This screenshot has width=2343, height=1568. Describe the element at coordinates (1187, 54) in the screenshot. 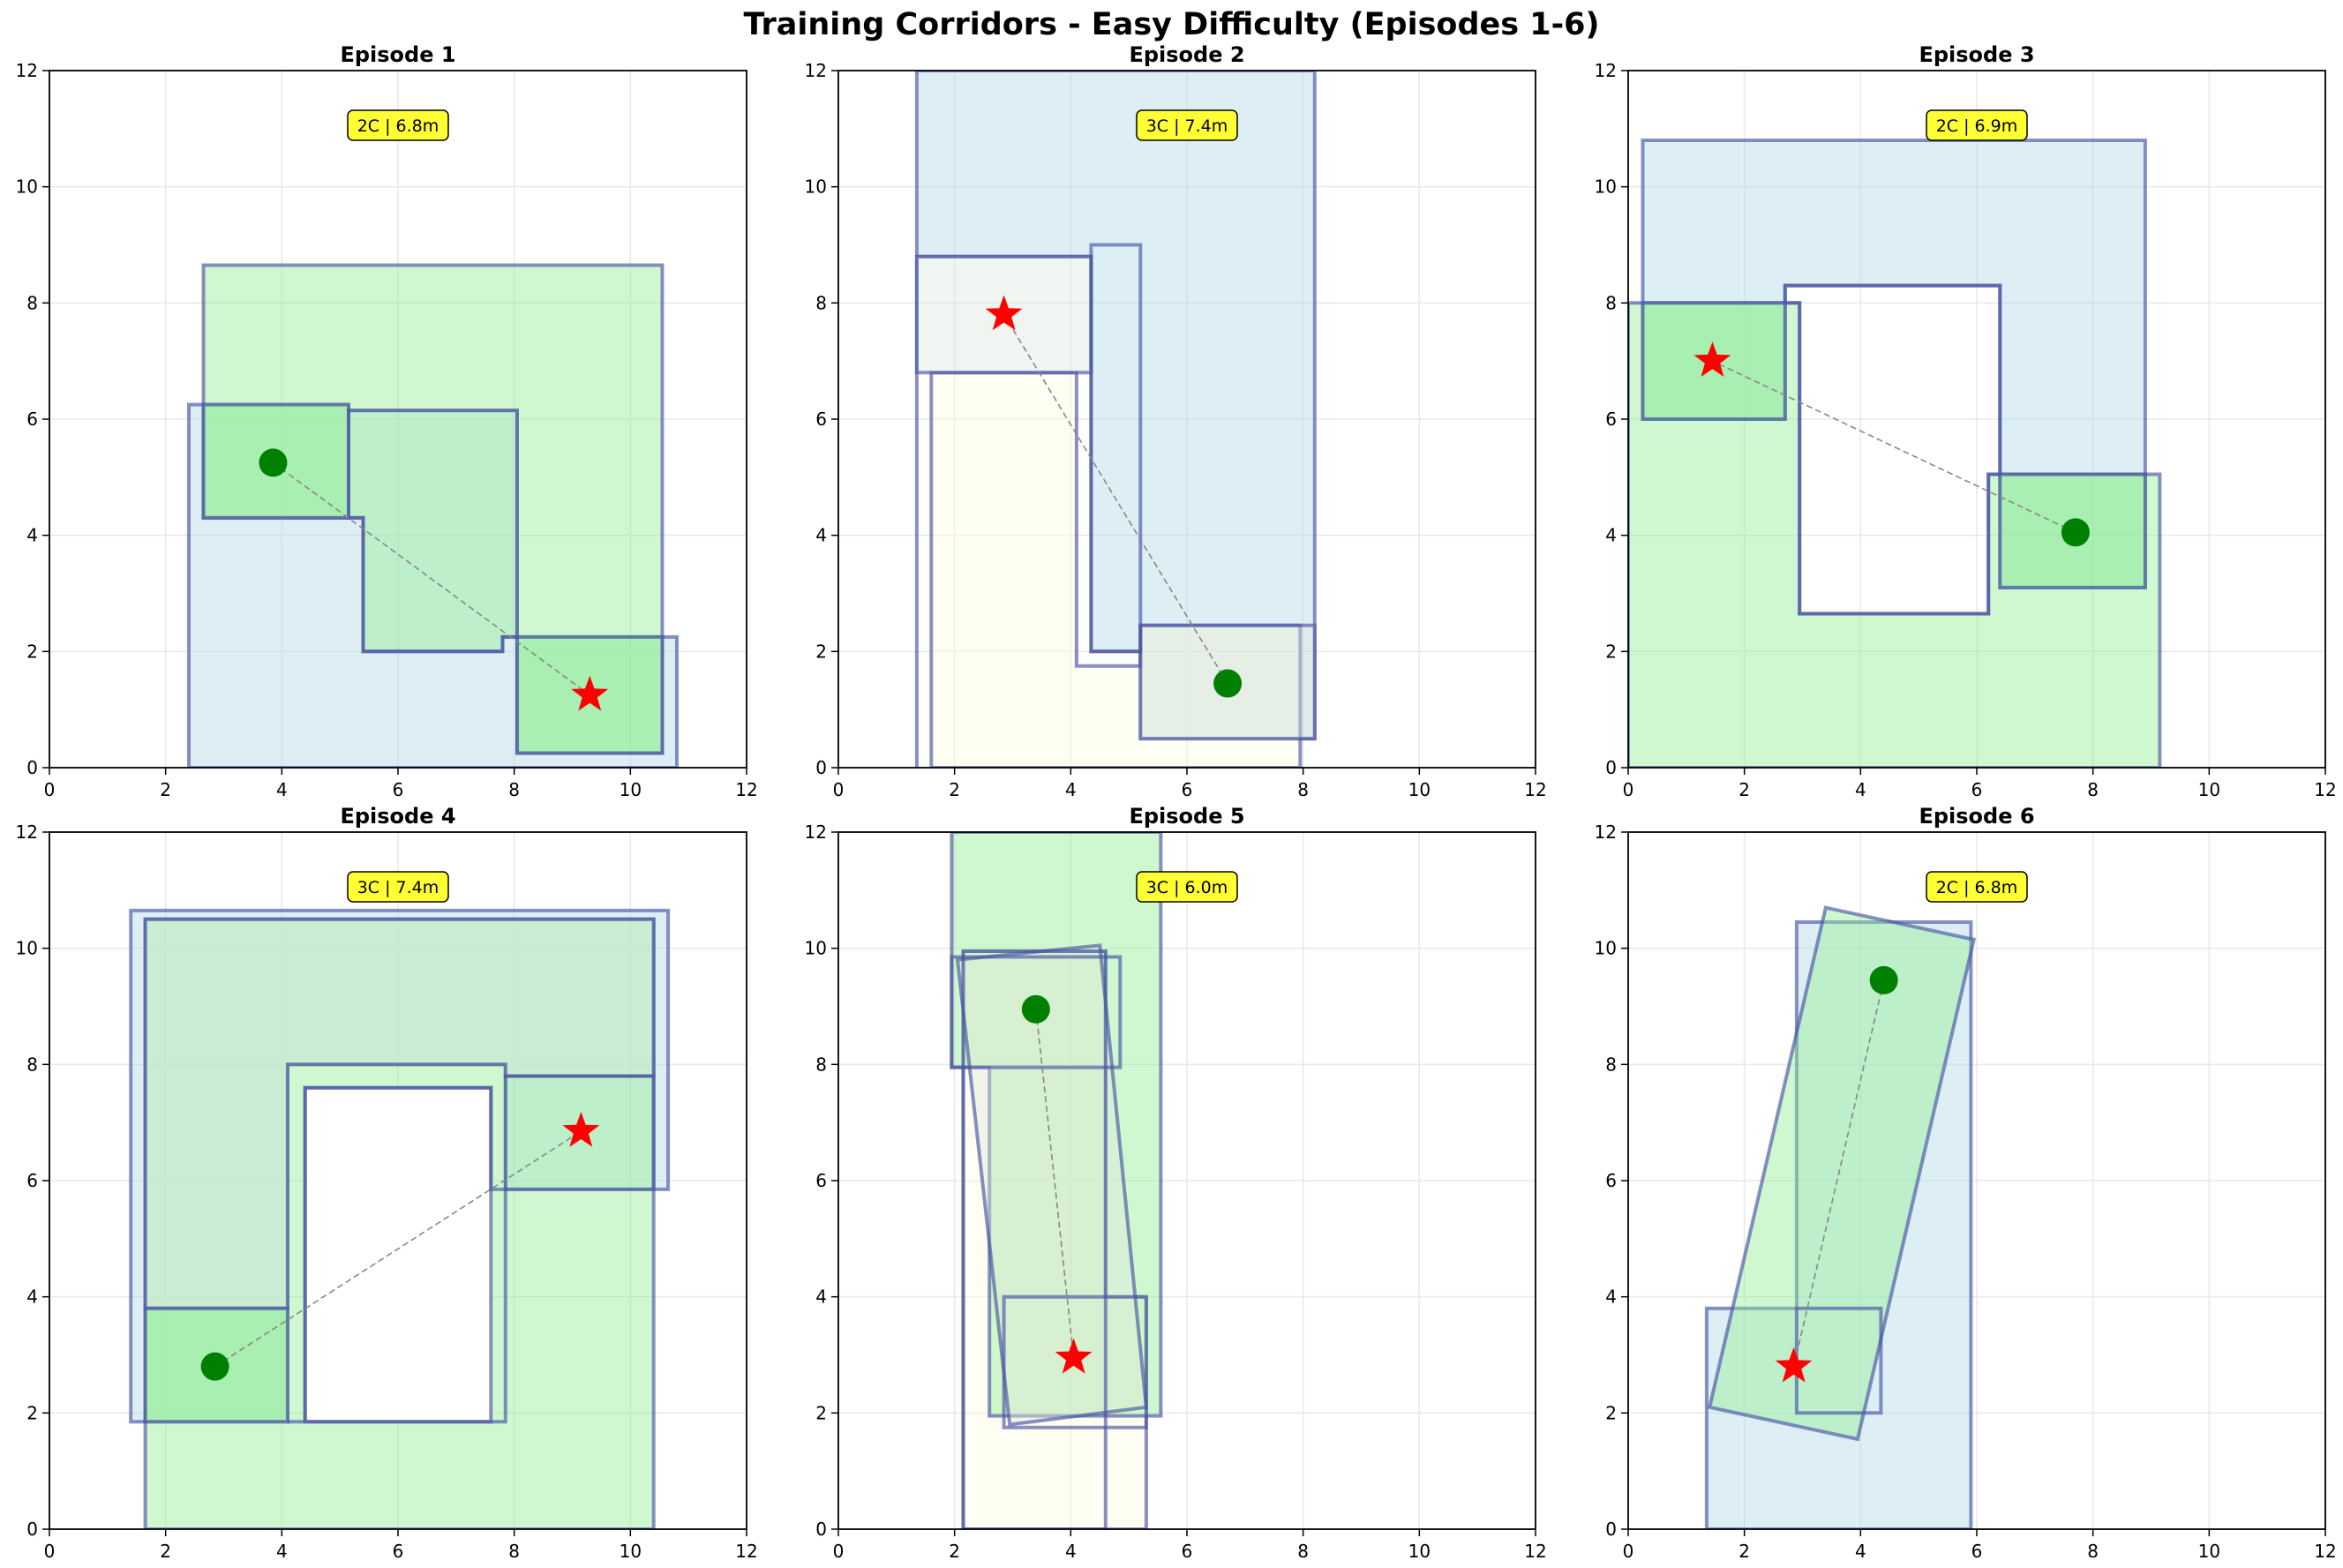

I see `panel-title: Episode 2` at that location.